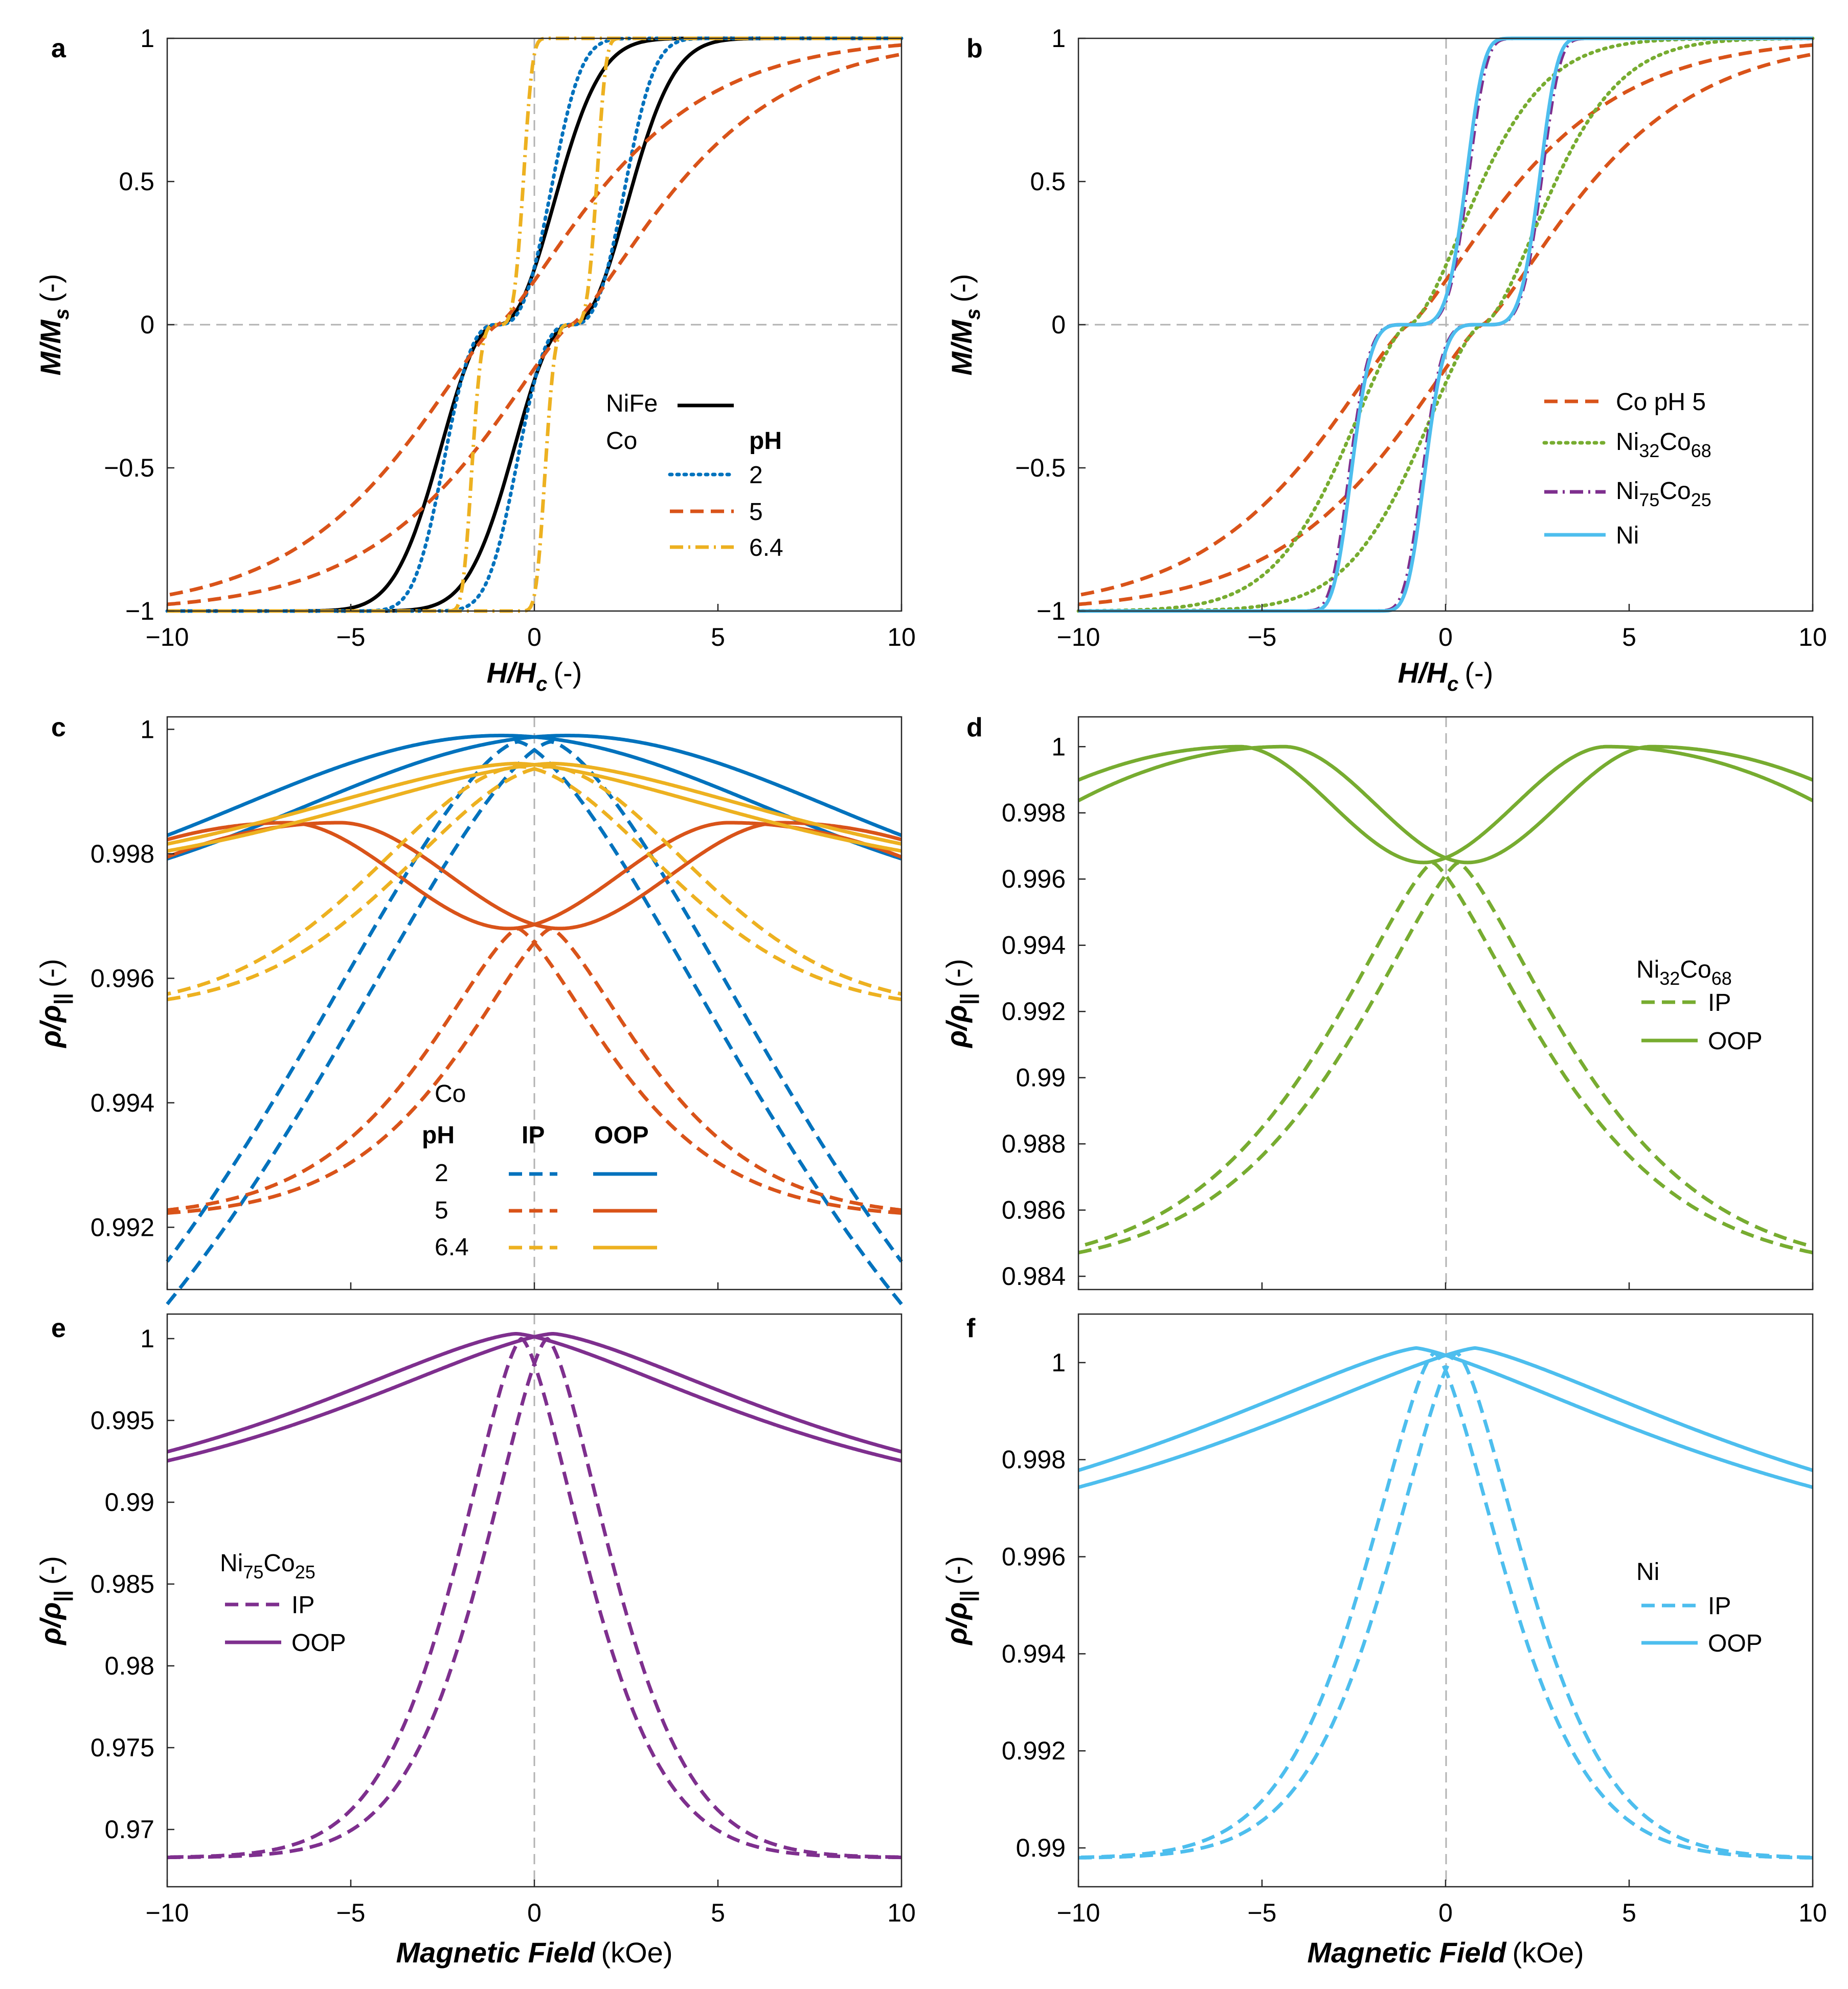  I want to click on panel-c-series-ph64-ip, so click(534, 883).